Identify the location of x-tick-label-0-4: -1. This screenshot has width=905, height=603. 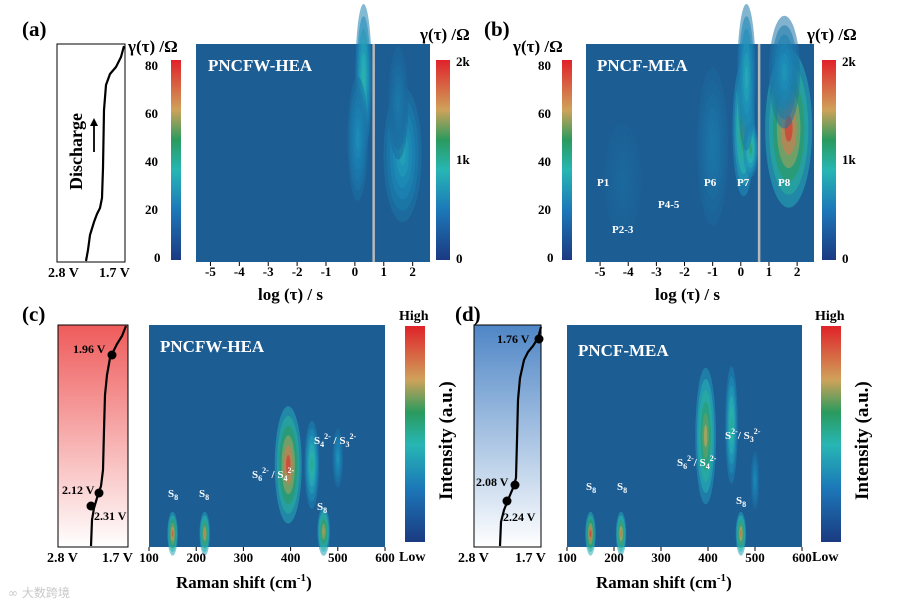
(326, 271).